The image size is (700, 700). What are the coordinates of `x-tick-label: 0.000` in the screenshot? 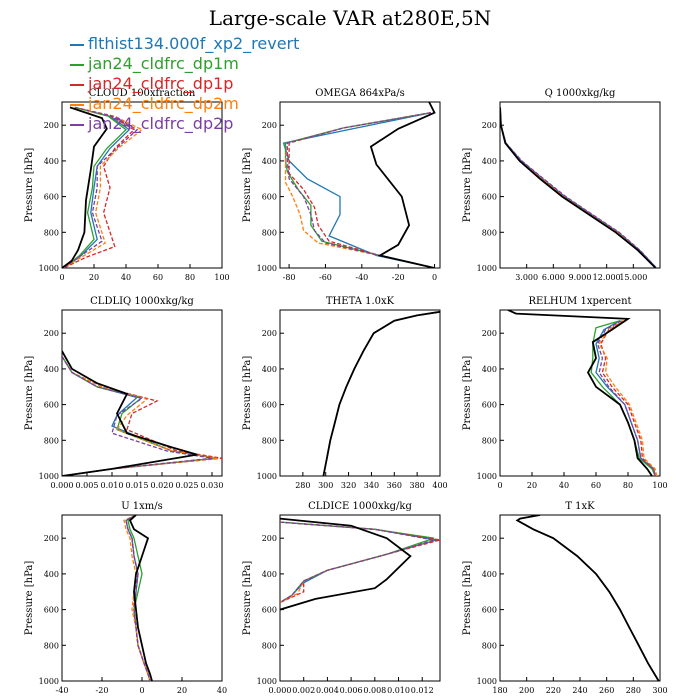 It's located at (280, 690).